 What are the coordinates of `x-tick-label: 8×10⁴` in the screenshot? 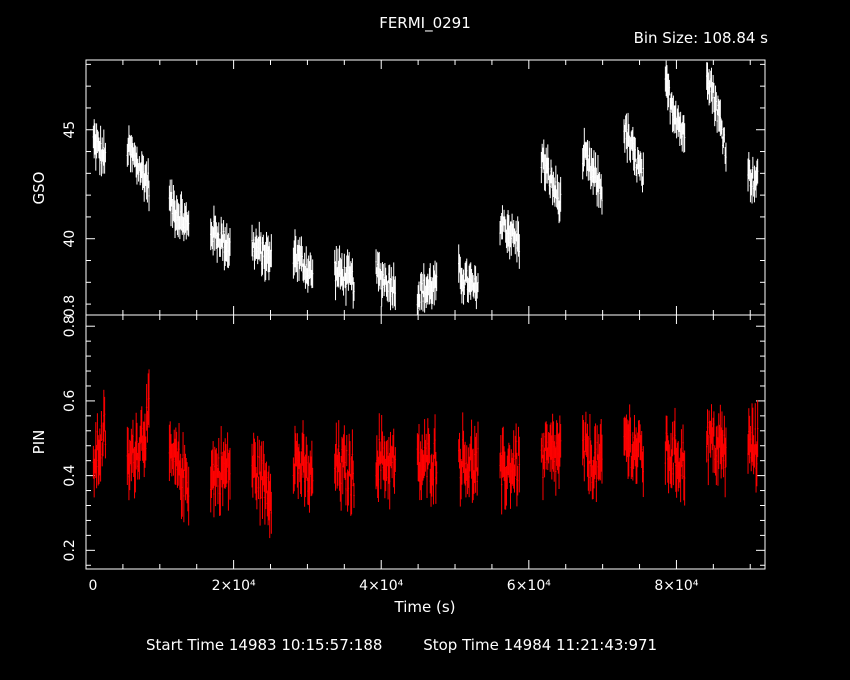 It's located at (676, 586).